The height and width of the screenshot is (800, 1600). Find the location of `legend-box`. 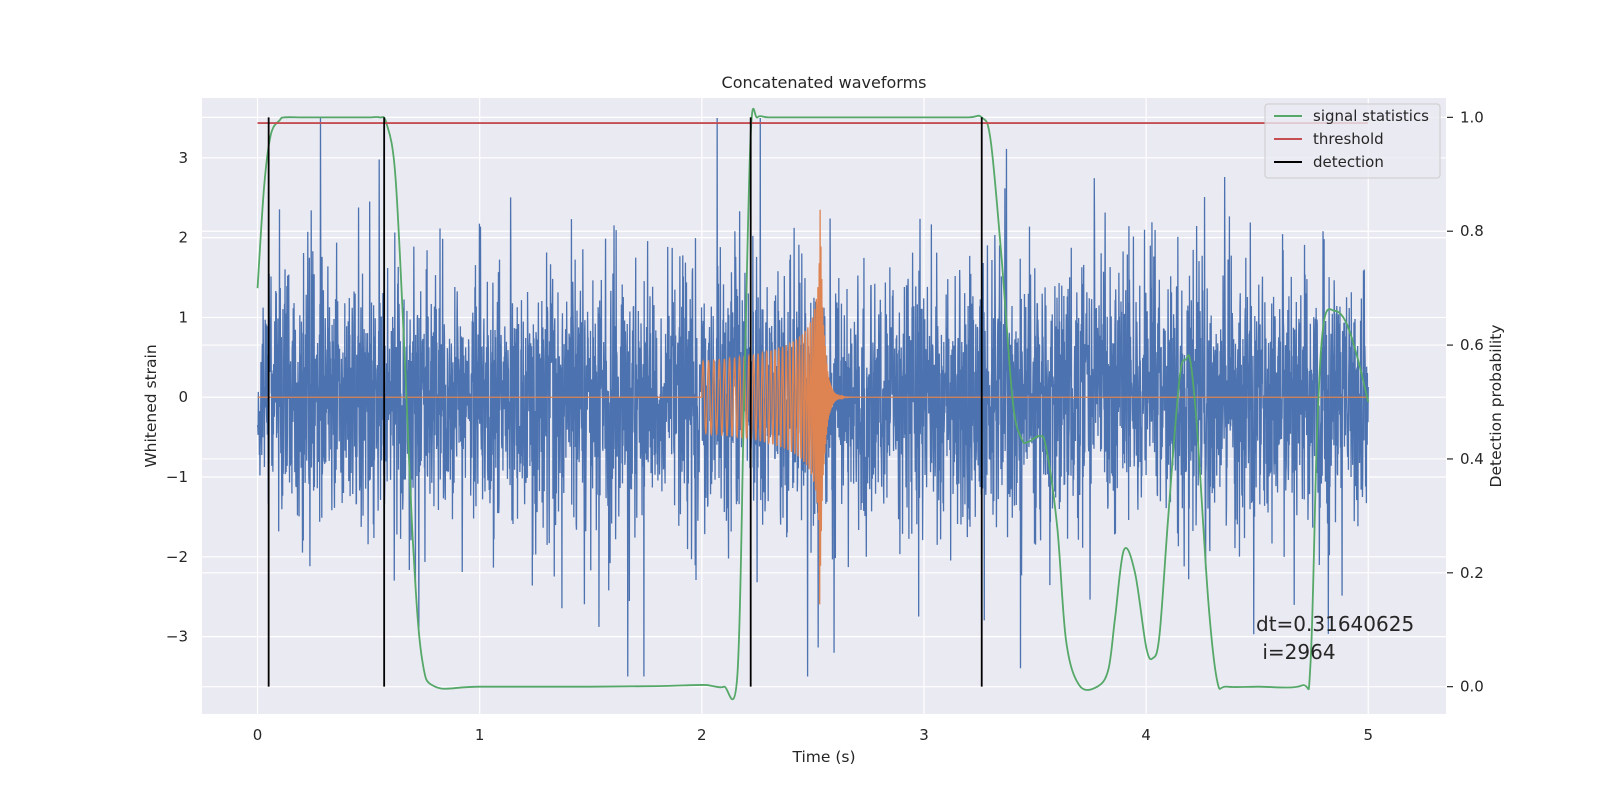

legend-box is located at coordinates (1352, 141).